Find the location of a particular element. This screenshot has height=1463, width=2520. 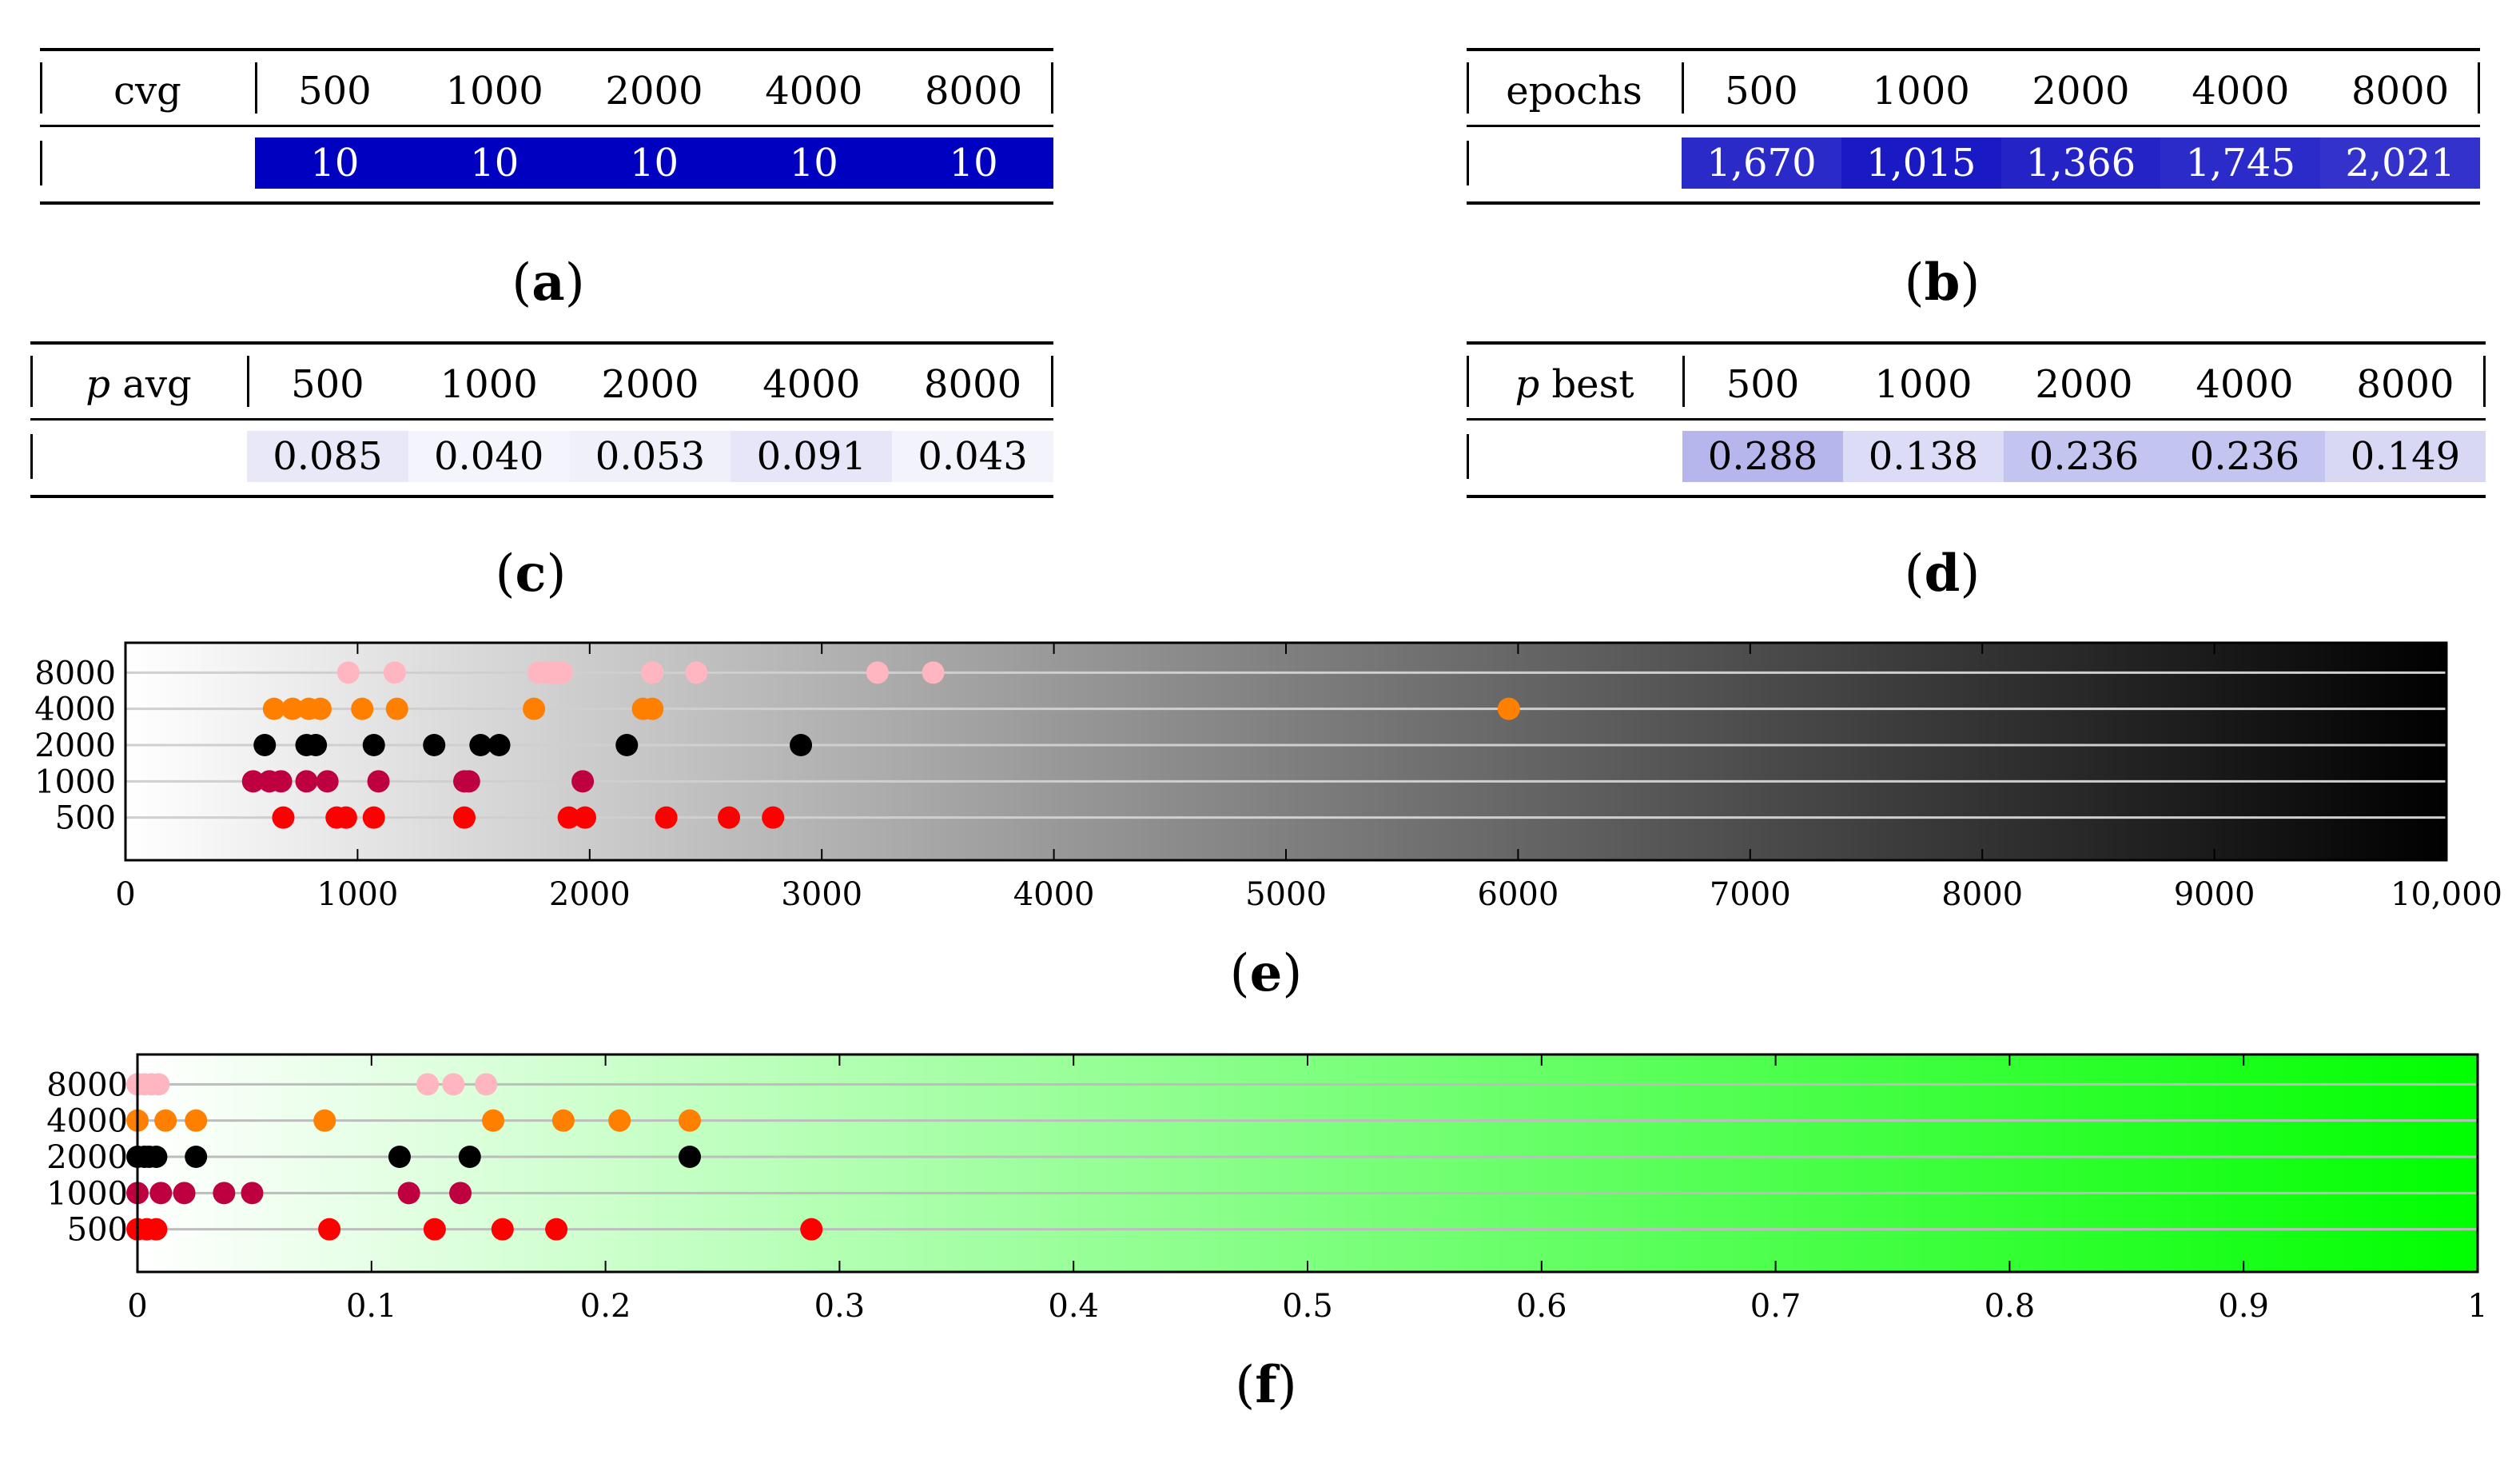

x-tick-label: 0.3 is located at coordinates (840, 1306).